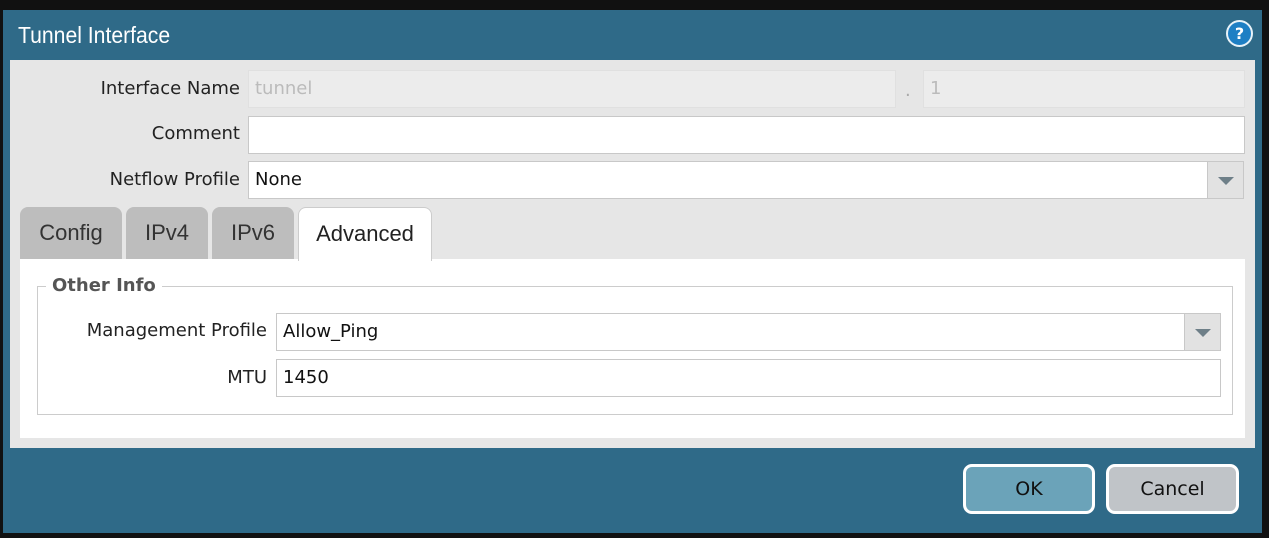 This screenshot has width=1269, height=538. I want to click on mtu-input: 1450, so click(748, 378).